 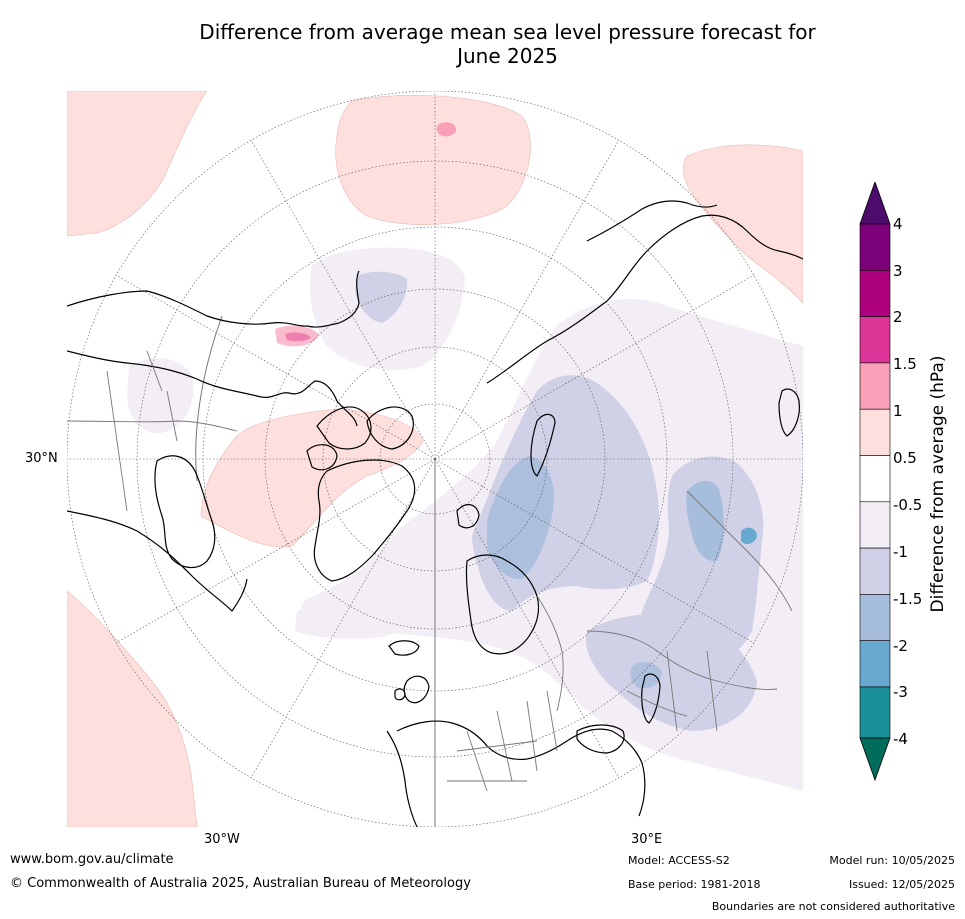 I want to click on colorbar-tick-neg-2: -2, so click(x=900, y=646).